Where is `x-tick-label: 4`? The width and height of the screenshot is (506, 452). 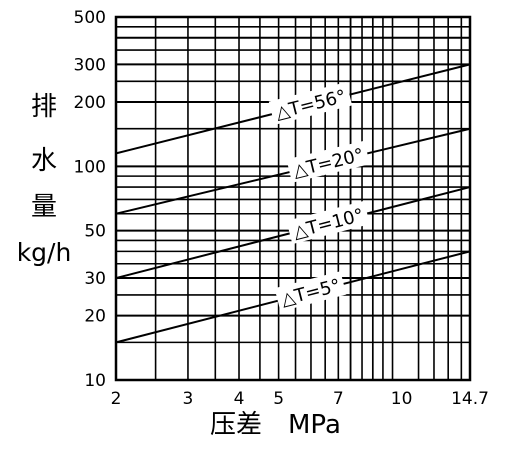
x-tick-label: 4 is located at coordinates (239, 399).